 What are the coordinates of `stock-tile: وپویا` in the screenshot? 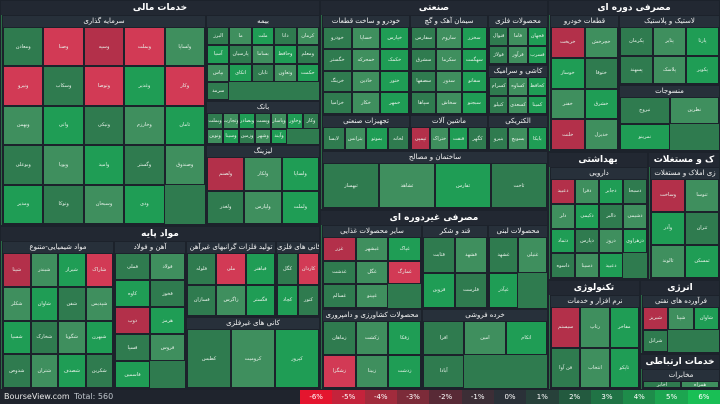 It's located at (63, 165).